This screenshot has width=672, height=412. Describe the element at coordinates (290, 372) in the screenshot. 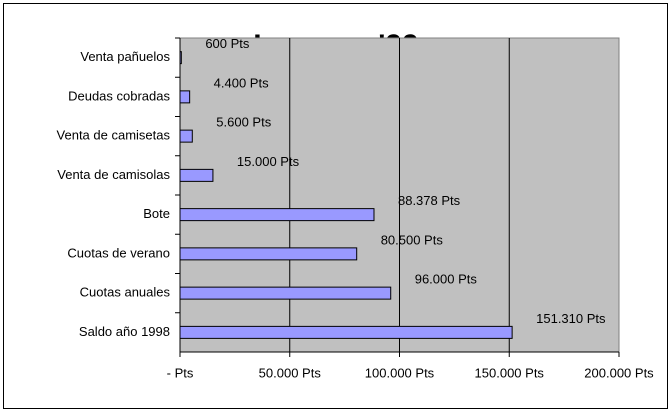

I see `x-tick-label: 50.000 Pts` at that location.